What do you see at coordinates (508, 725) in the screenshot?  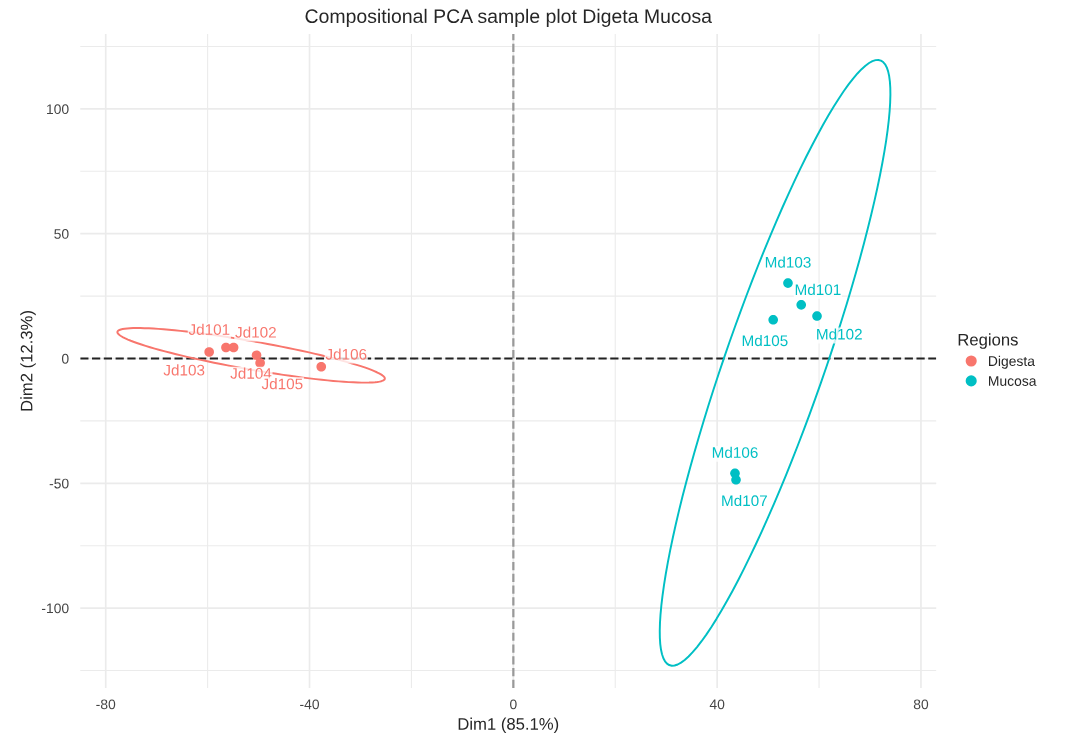 I see `x-axis-title: Dim1 (85.1%)` at bounding box center [508, 725].